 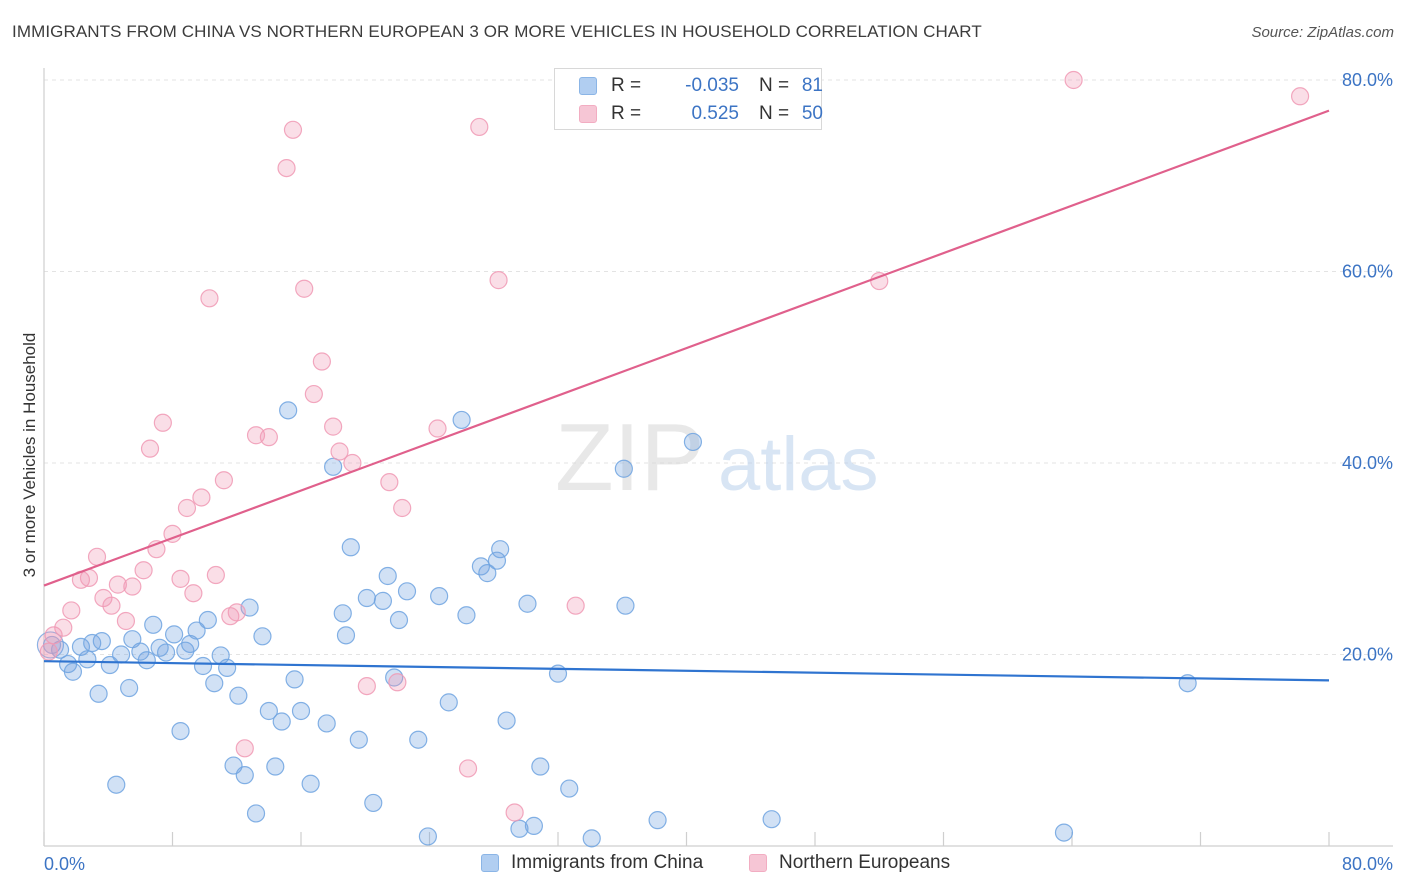 I want to click on legend-item-china: Immigrants from China, so click(x=592, y=863).